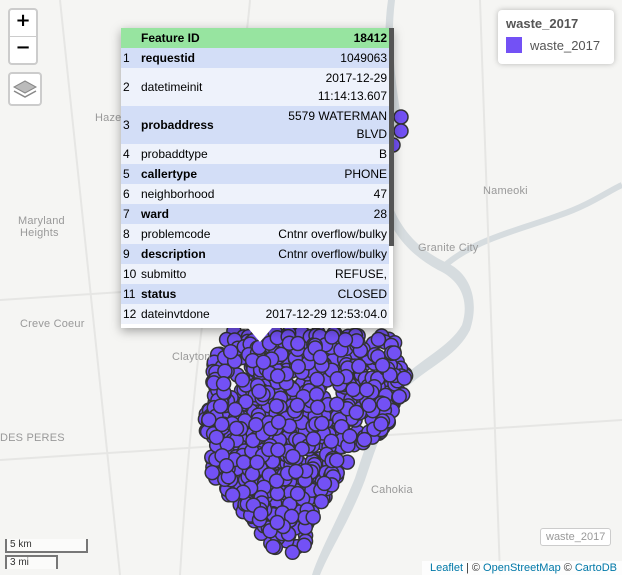 This screenshot has height=575, width=622. I want to click on row-value: 1049063, so click(325, 58).